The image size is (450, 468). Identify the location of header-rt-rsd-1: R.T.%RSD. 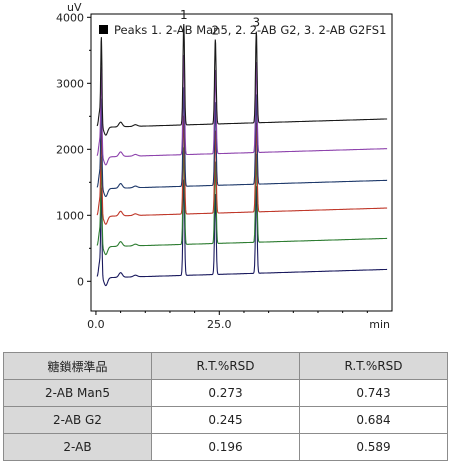
(225, 366).